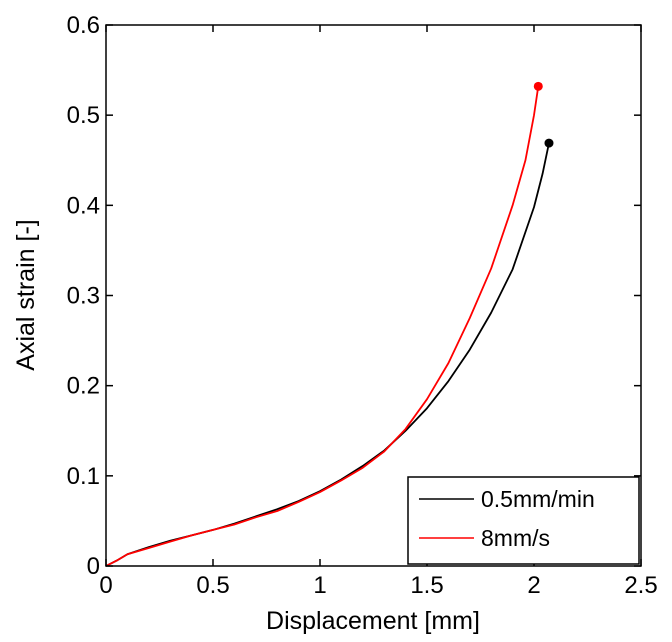 Image resolution: width=672 pixels, height=642 pixels. I want to click on y-tick-label: 0.6, so click(83, 25).